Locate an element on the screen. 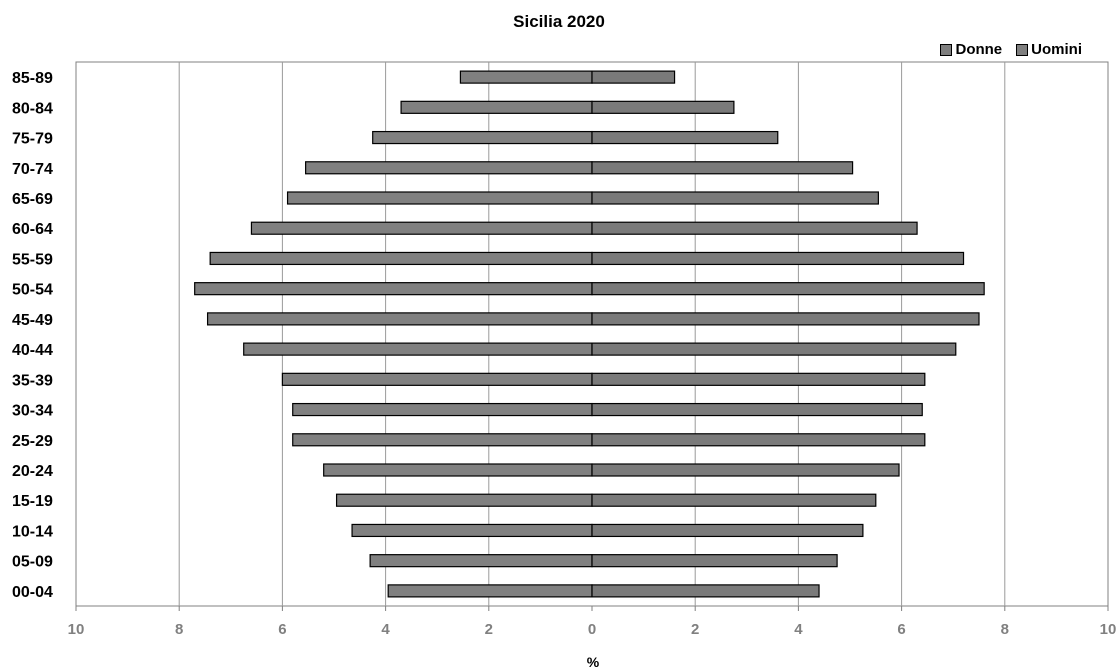  legend-swatch-donne is located at coordinates (946, 49).